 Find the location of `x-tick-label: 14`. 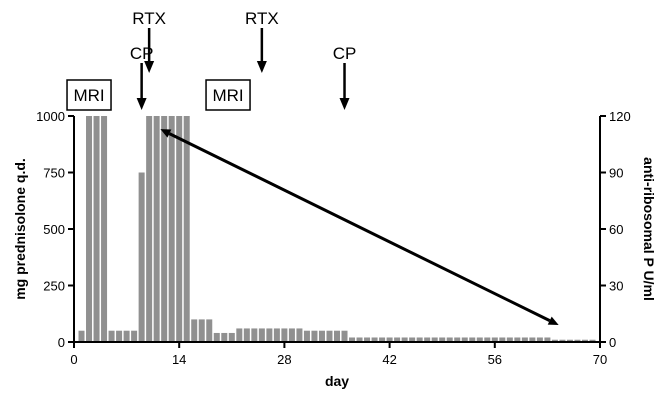

x-tick-label: 14 is located at coordinates (179, 359).